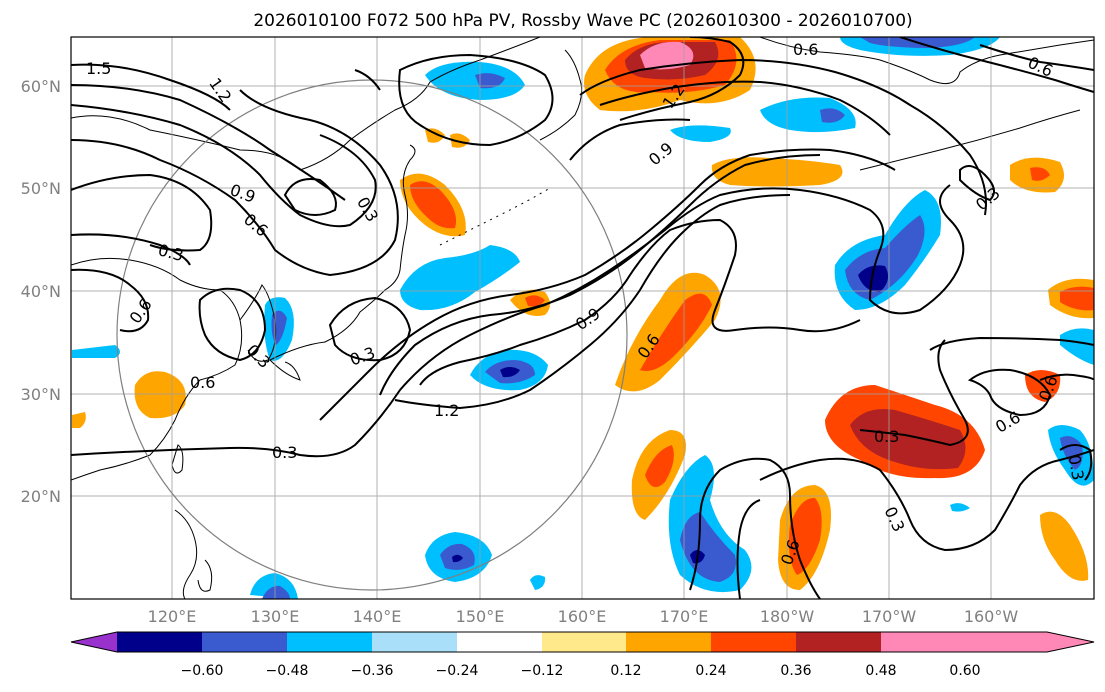 The height and width of the screenshot is (692, 1105). What do you see at coordinates (94, 642) in the screenshot?
I see `colorbar-extend-low` at bounding box center [94, 642].